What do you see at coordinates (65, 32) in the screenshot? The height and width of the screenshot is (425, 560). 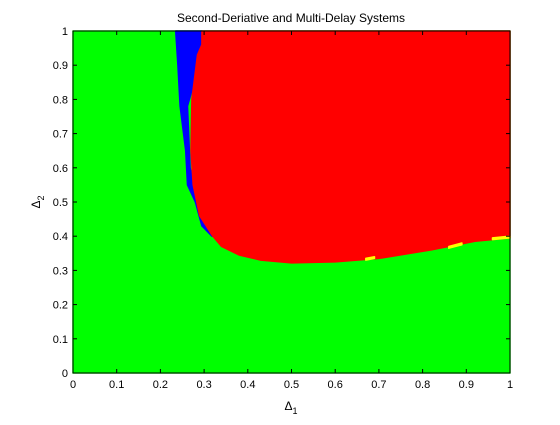 I see `y-tick-label: 1` at bounding box center [65, 32].